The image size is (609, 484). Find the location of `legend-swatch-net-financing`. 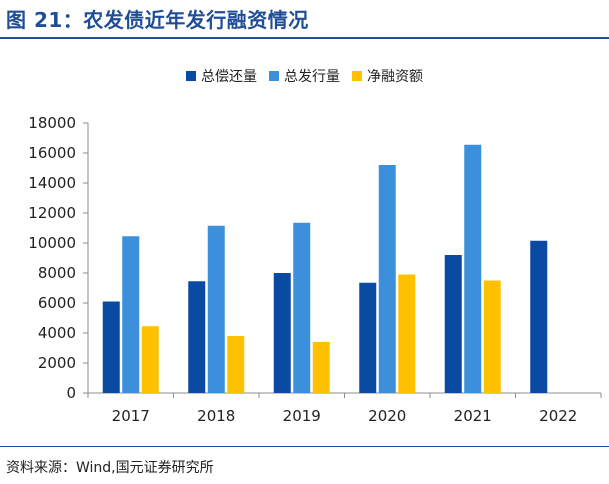

legend-swatch-net-financing is located at coordinates (357, 76).